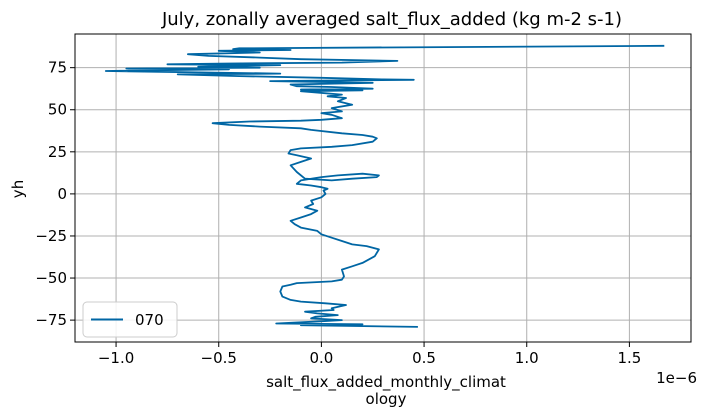 The height and width of the screenshot is (419, 705). I want to click on legend-box, so click(130, 319).